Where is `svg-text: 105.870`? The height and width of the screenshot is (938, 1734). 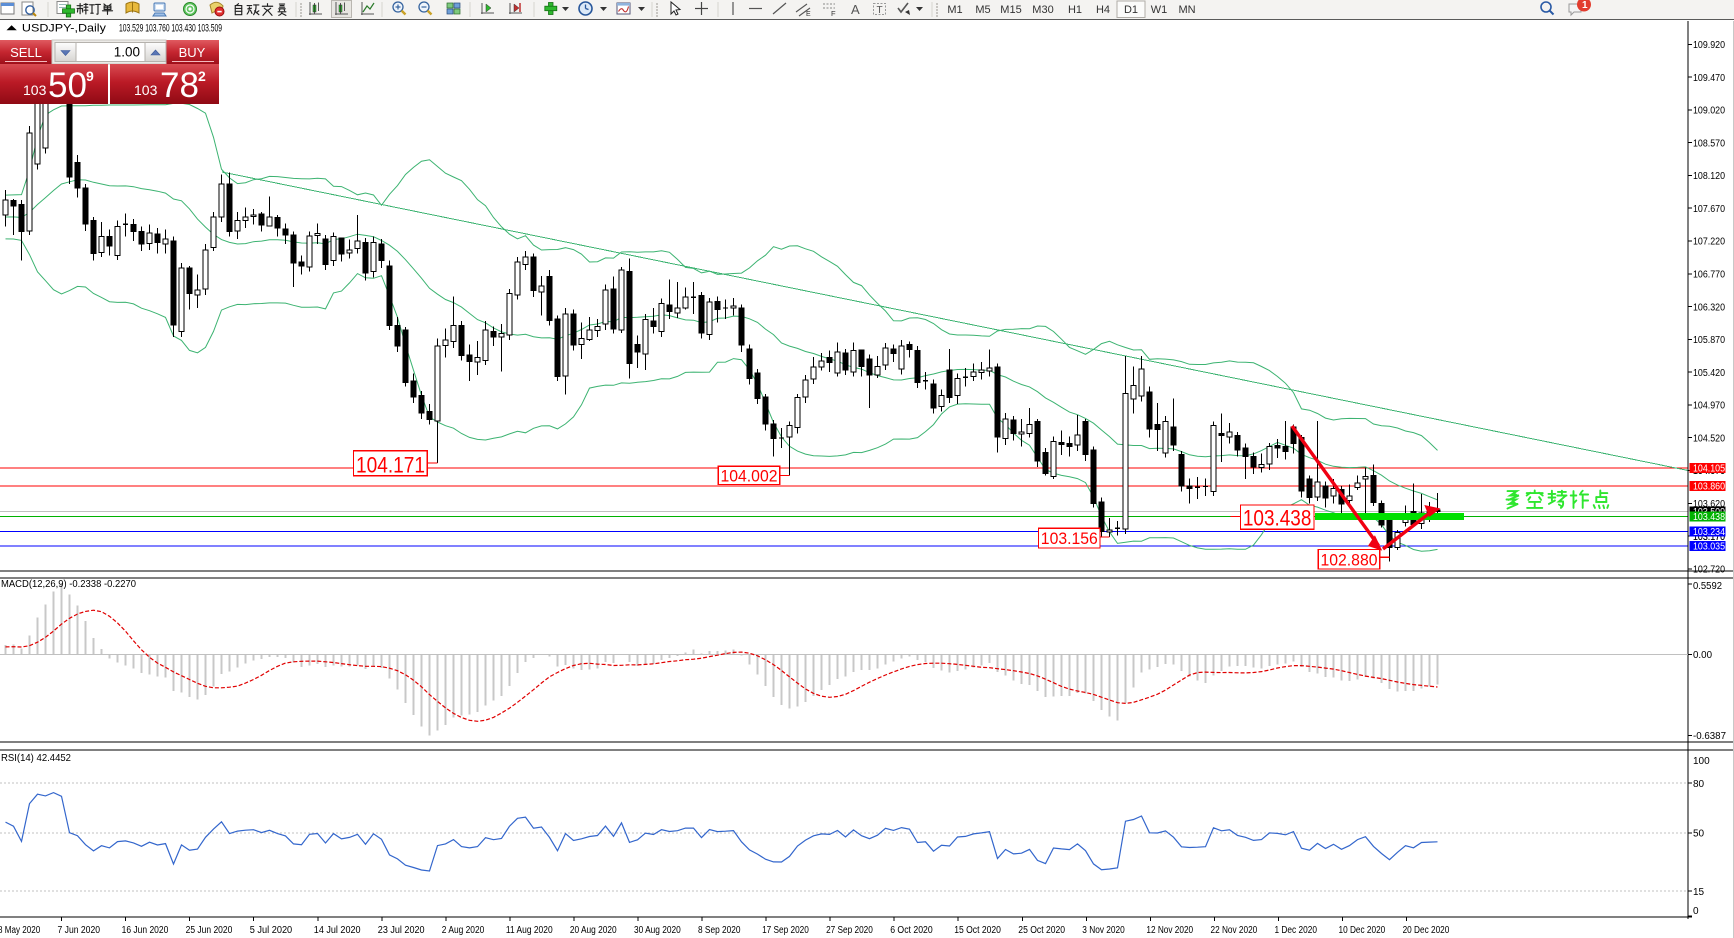 svg-text: 105.870 is located at coordinates (1709, 340).